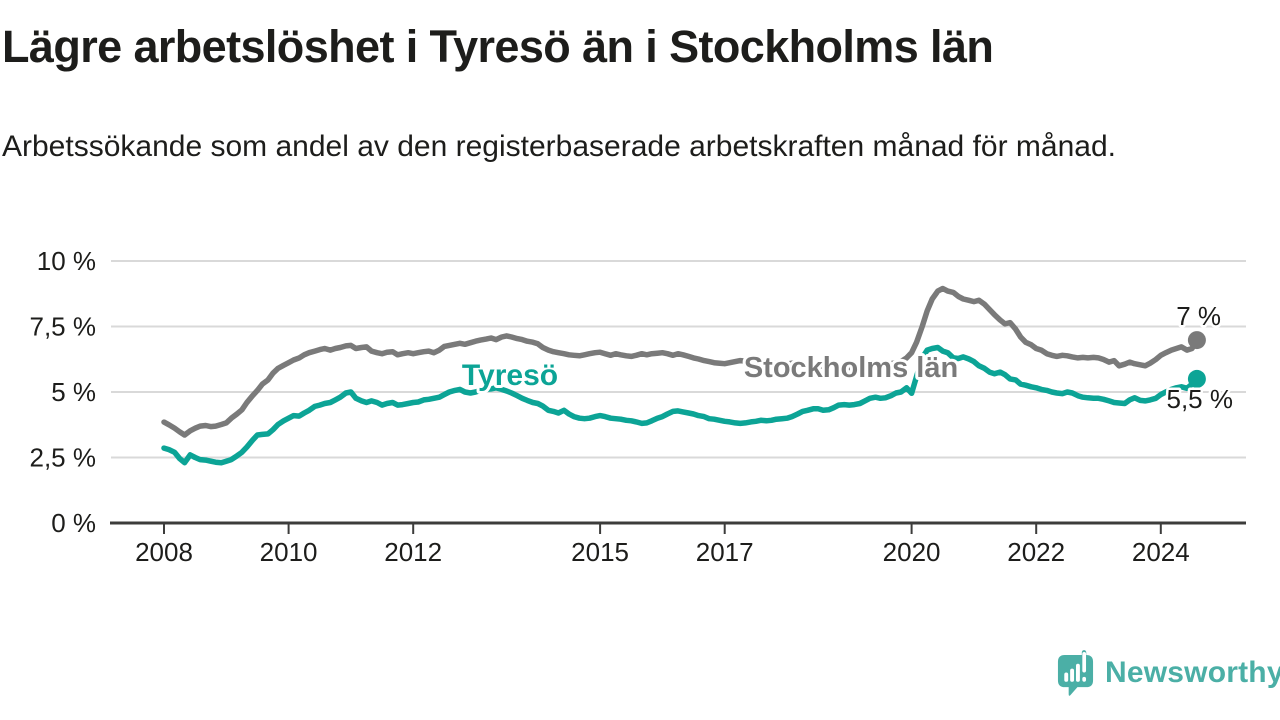 This screenshot has width=1280, height=720. Describe the element at coordinates (289, 552) in the screenshot. I see `x-label-2010: 2010` at that location.